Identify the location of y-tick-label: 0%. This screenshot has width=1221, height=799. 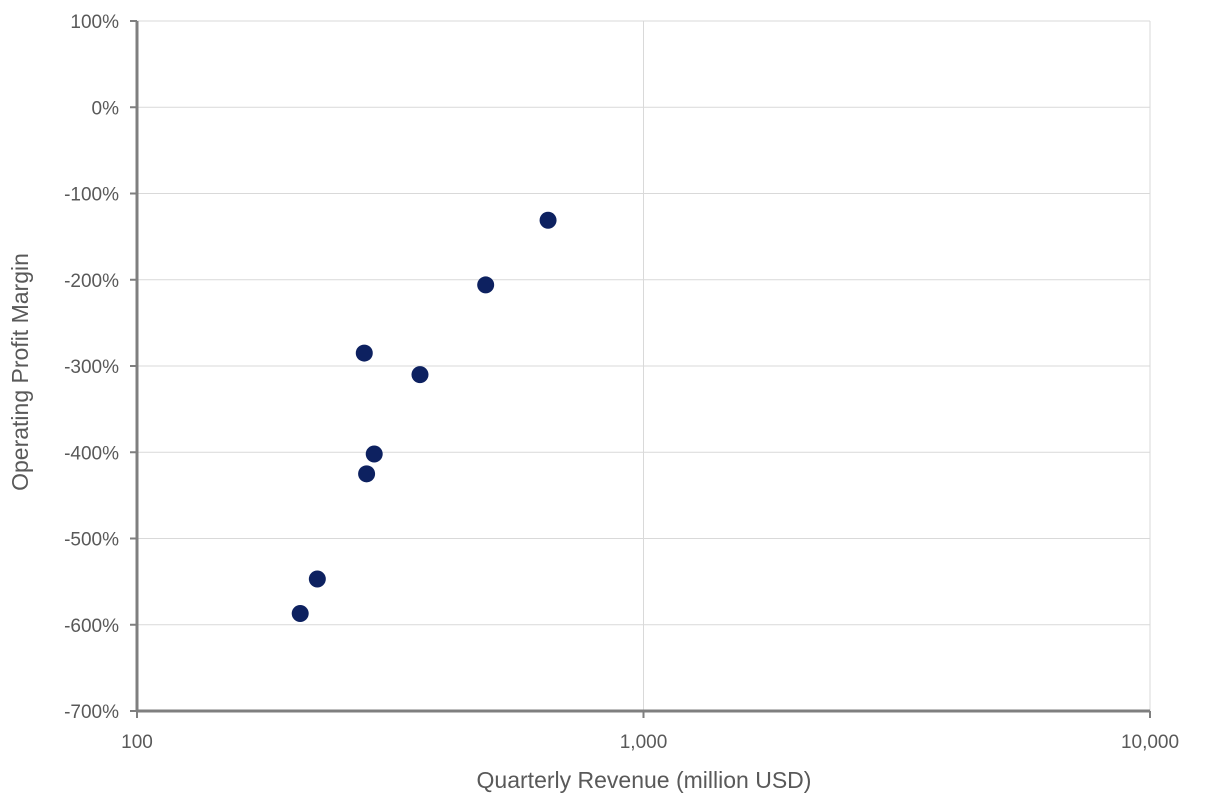
(106, 108).